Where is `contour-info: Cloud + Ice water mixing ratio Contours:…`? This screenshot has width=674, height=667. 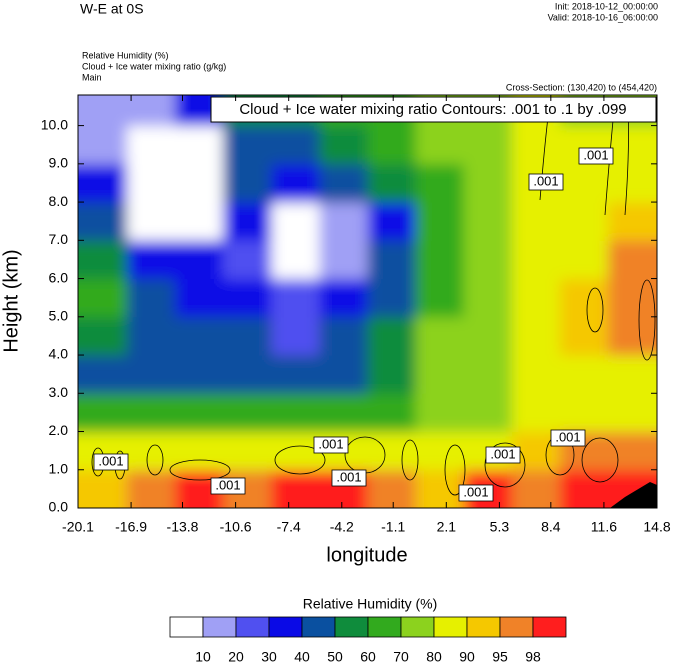
contour-info: Cloud + Ice water mixing ratio Contours:… is located at coordinates (432, 109).